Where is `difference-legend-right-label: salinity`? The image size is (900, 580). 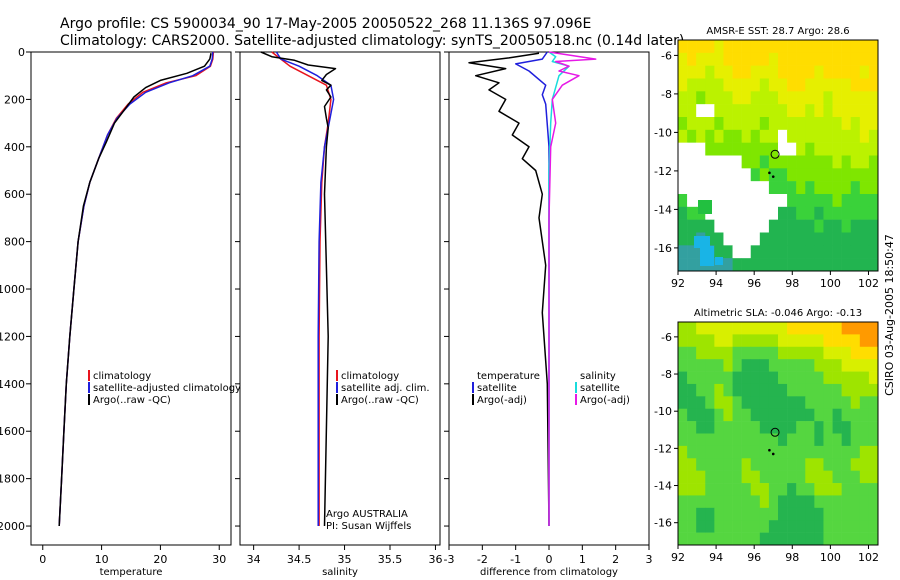 difference-legend-right-label: salinity is located at coordinates (598, 376).